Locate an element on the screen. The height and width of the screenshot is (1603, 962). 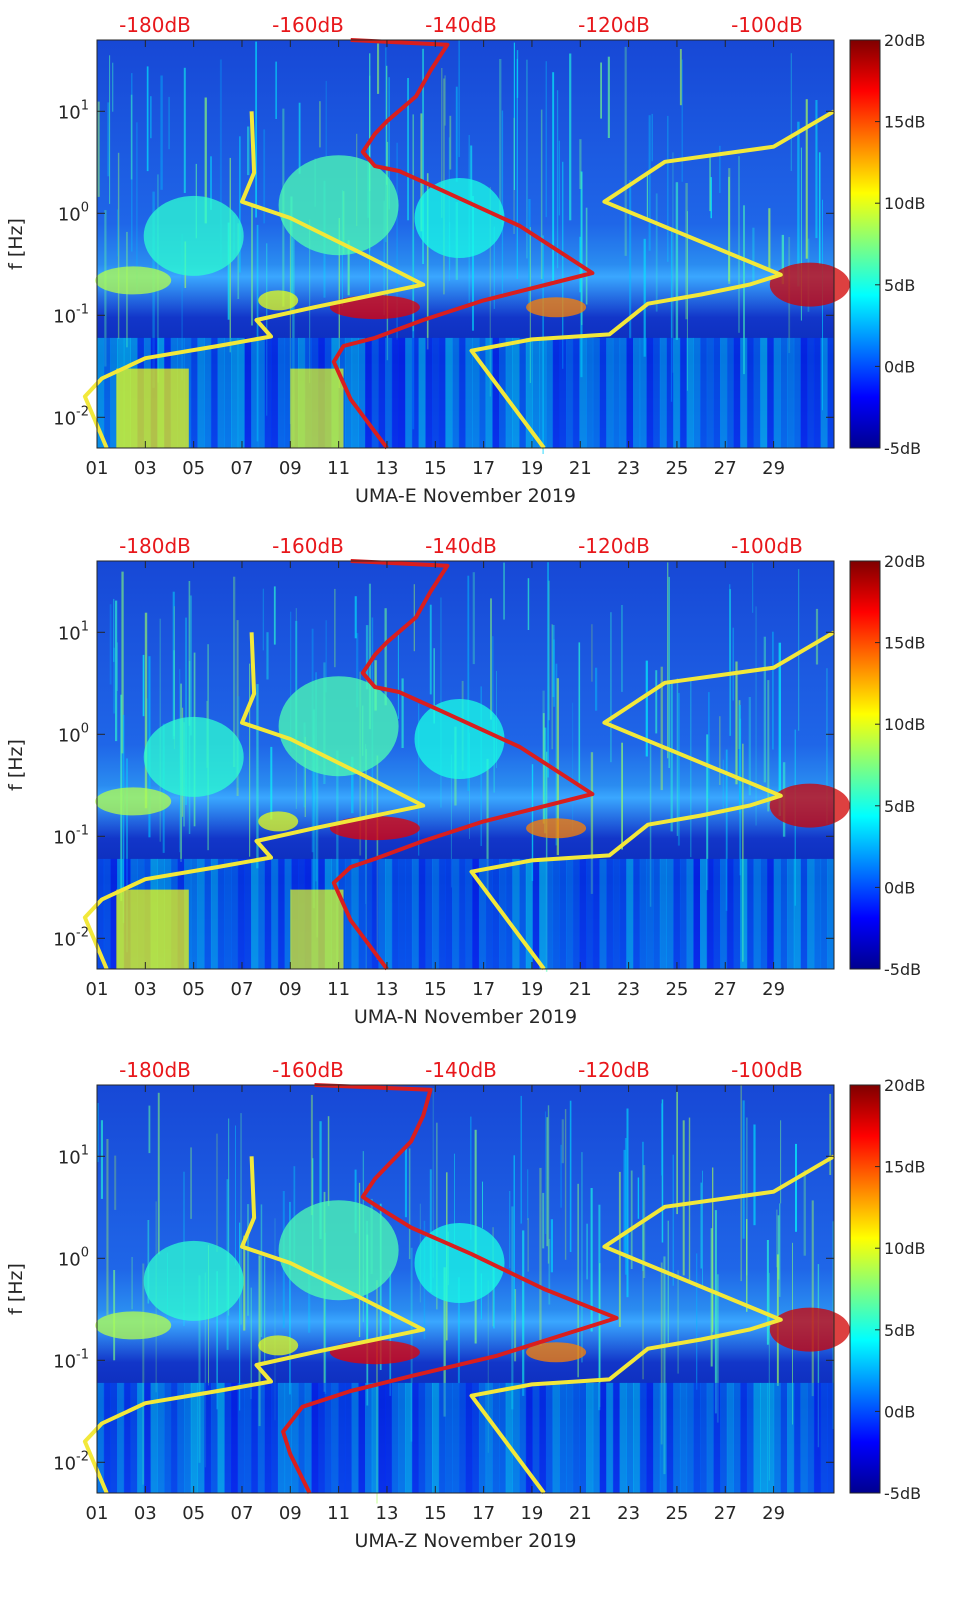
spectrogram-lowfreq-block is located at coordinates (317, 408).